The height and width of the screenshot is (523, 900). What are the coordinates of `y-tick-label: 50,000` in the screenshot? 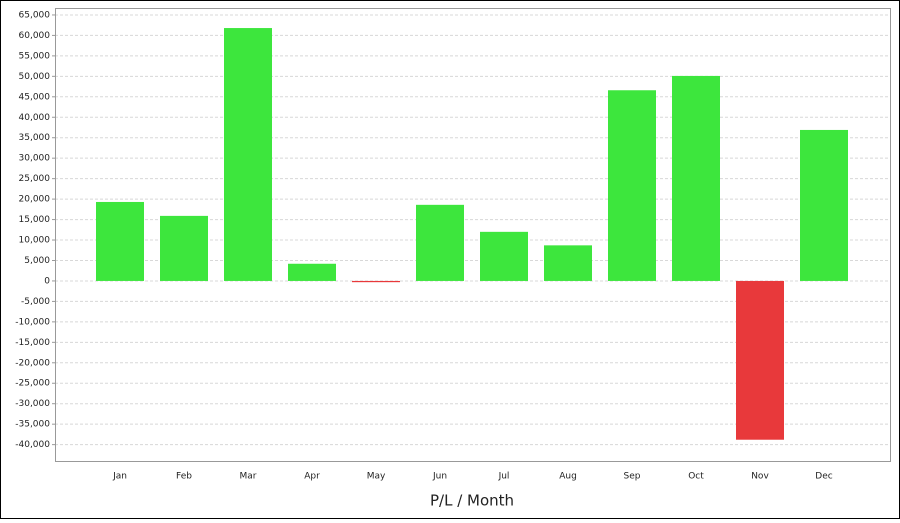 It's located at (35, 77).